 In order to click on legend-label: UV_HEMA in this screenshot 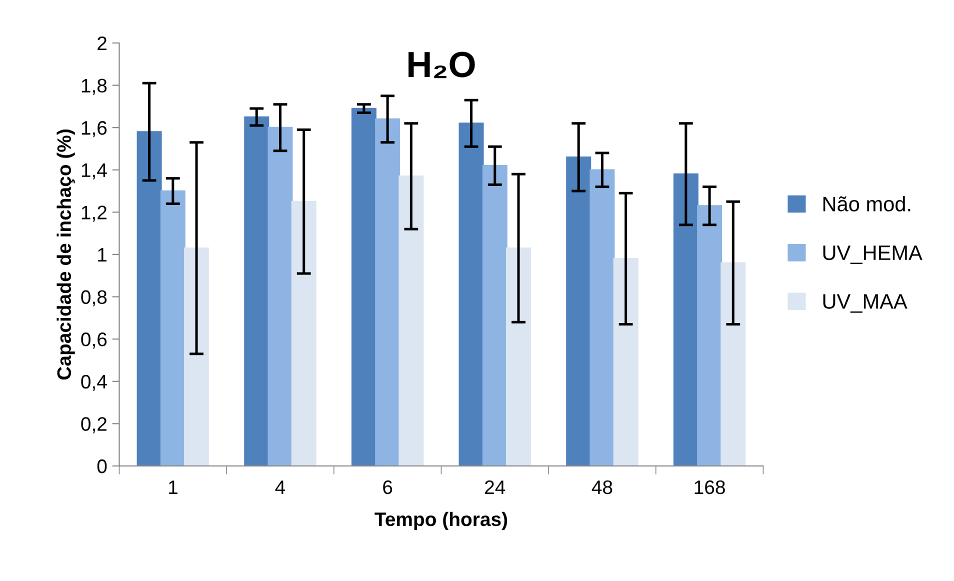, I will do `click(872, 255)`.